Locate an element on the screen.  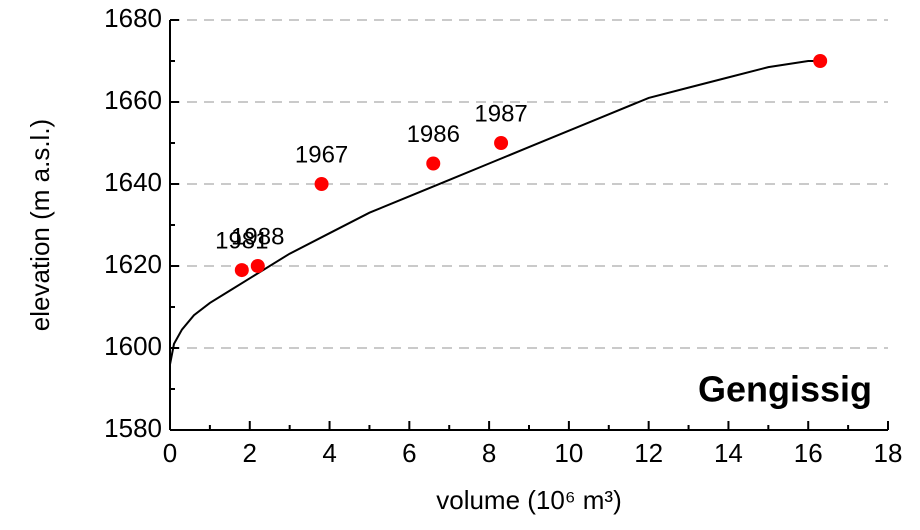
point-label: 1988 is located at coordinates (257, 236).